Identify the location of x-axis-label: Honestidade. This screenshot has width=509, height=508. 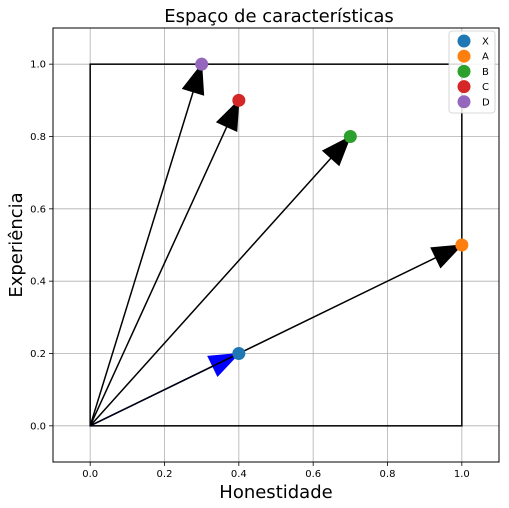
(275, 492).